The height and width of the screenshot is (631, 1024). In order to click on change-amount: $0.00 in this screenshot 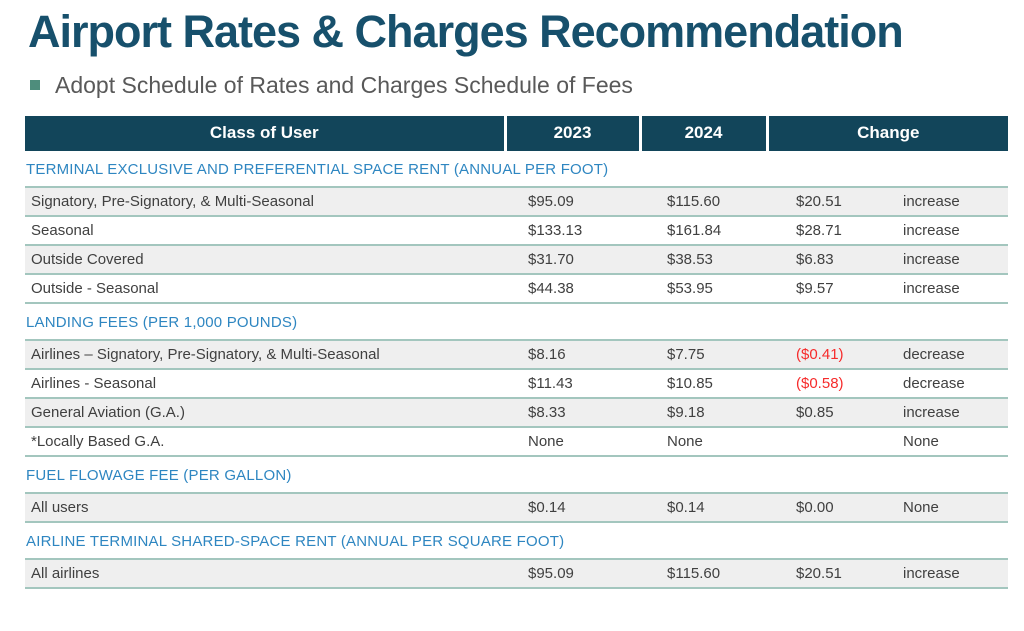, I will do `click(825, 507)`.